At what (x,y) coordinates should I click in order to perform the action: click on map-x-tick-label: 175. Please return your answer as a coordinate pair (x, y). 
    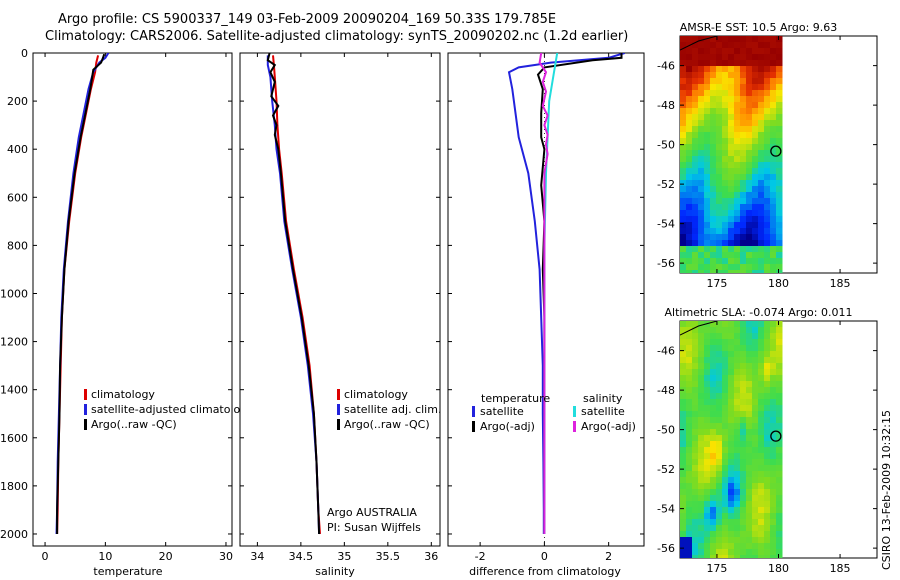
    Looking at the image, I should click on (716, 568).